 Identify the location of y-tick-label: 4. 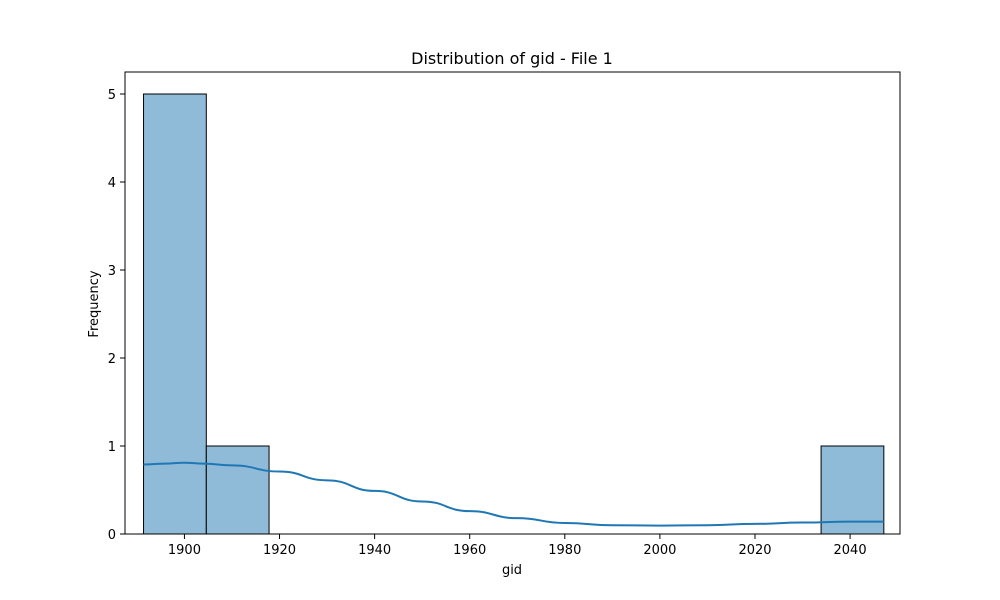
(112, 183).